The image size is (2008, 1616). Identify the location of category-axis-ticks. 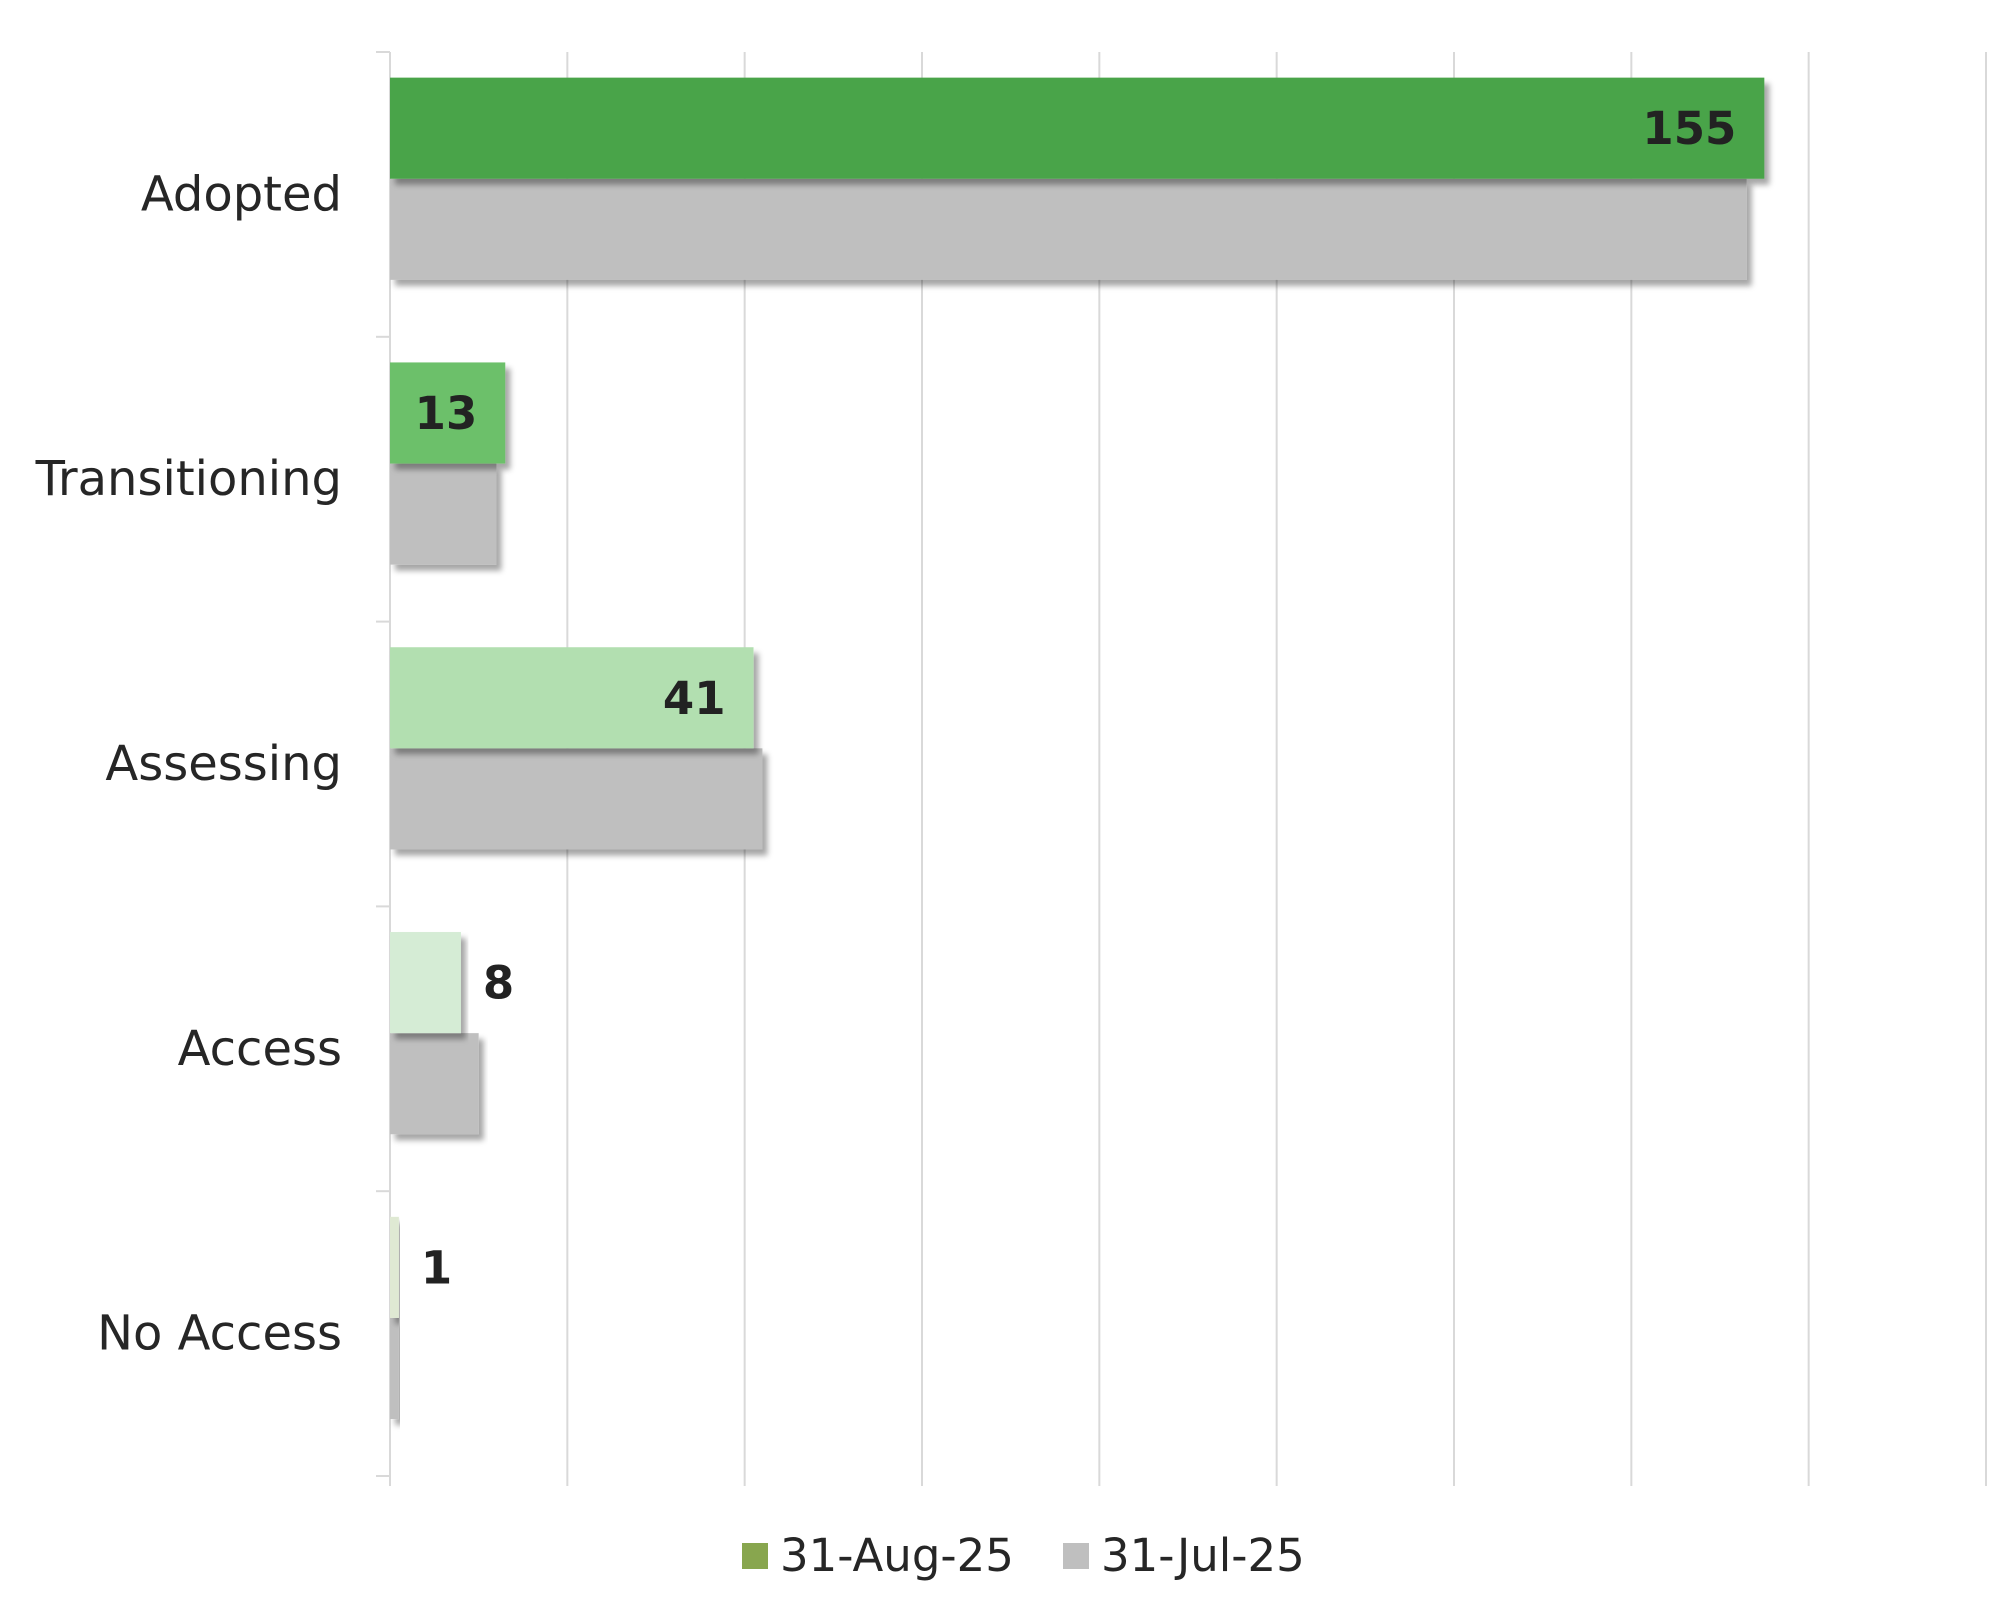
(383, 764).